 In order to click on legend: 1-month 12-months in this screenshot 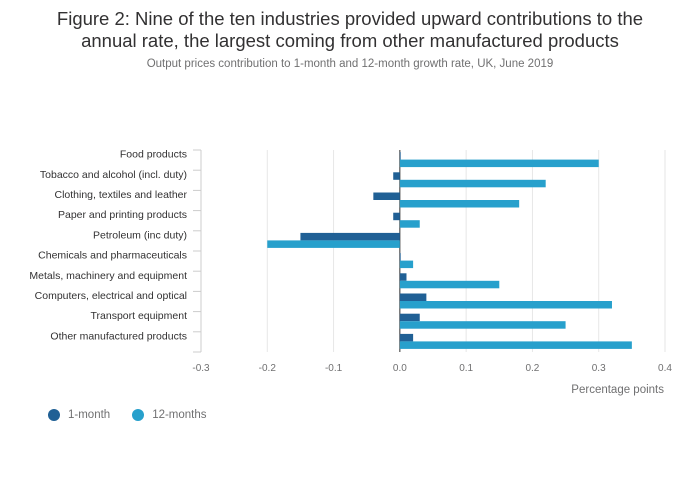, I will do `click(138, 415)`.